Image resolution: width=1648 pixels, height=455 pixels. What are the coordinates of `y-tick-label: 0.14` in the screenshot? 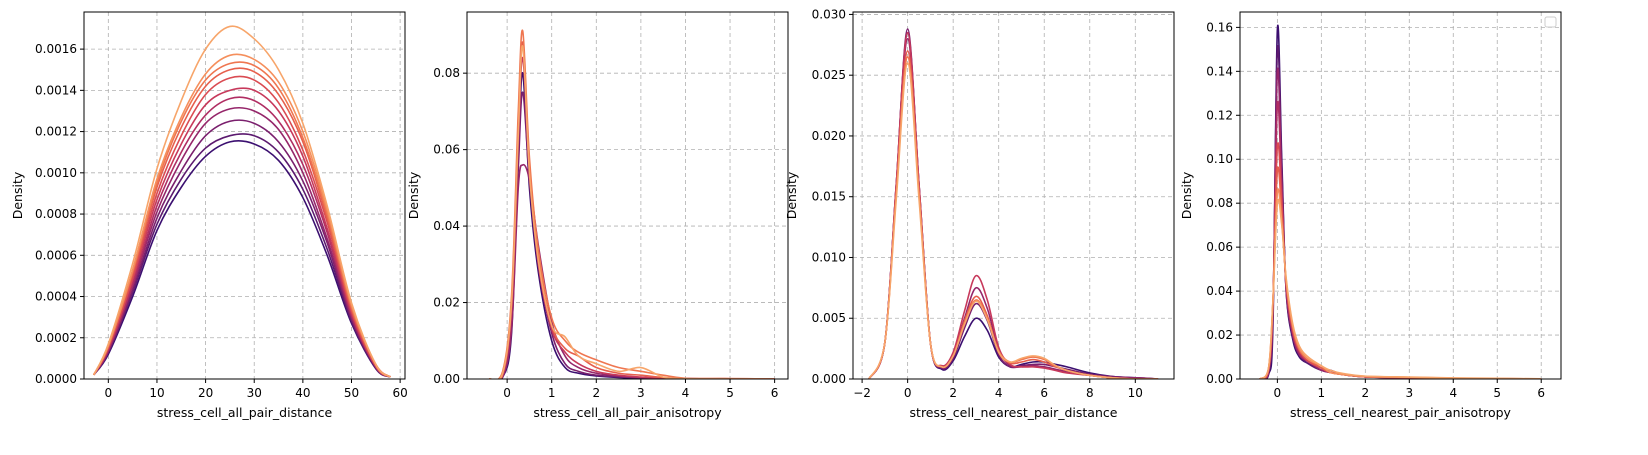 It's located at (1219, 71).